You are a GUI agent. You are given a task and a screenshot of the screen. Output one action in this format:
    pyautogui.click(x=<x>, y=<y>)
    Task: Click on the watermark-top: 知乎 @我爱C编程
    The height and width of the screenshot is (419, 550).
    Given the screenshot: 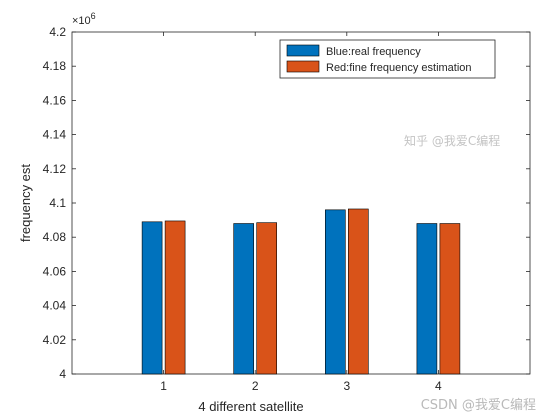 What is the action you would take?
    pyautogui.click(x=452, y=141)
    